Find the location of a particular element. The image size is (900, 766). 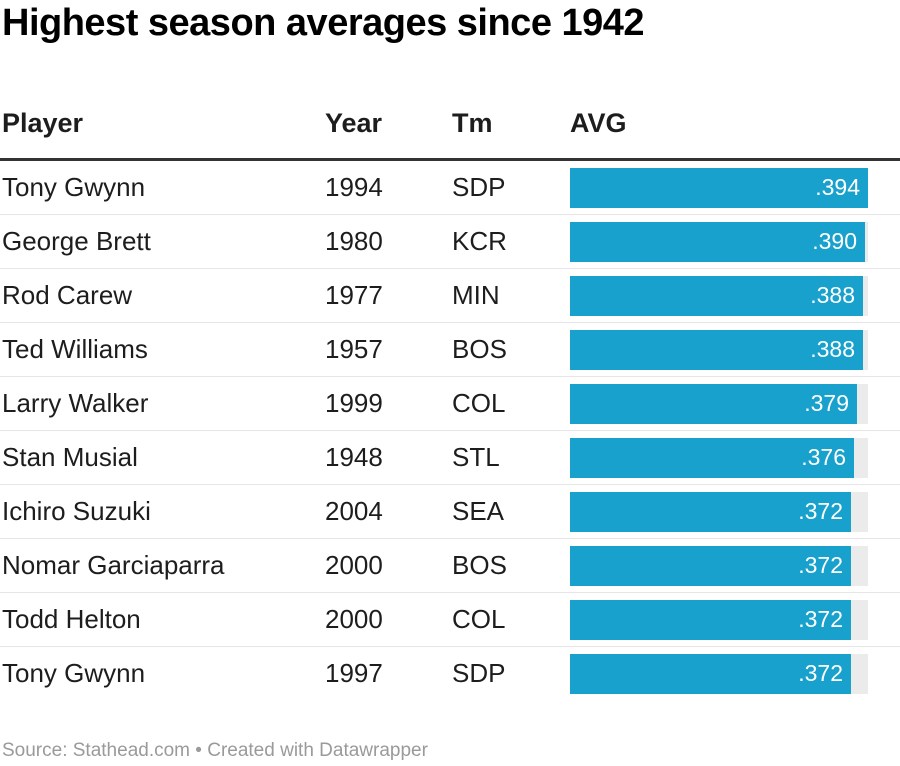

table-row: Ichiro Suzuki 2004 SEA .372 is located at coordinates (450, 512).